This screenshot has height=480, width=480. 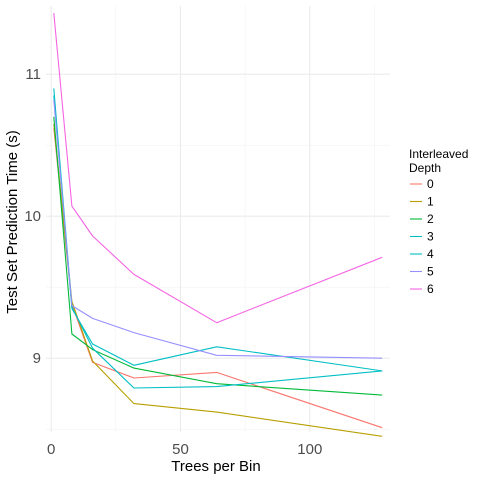 I want to click on legend-item-depth-4: 4, so click(x=422, y=254).